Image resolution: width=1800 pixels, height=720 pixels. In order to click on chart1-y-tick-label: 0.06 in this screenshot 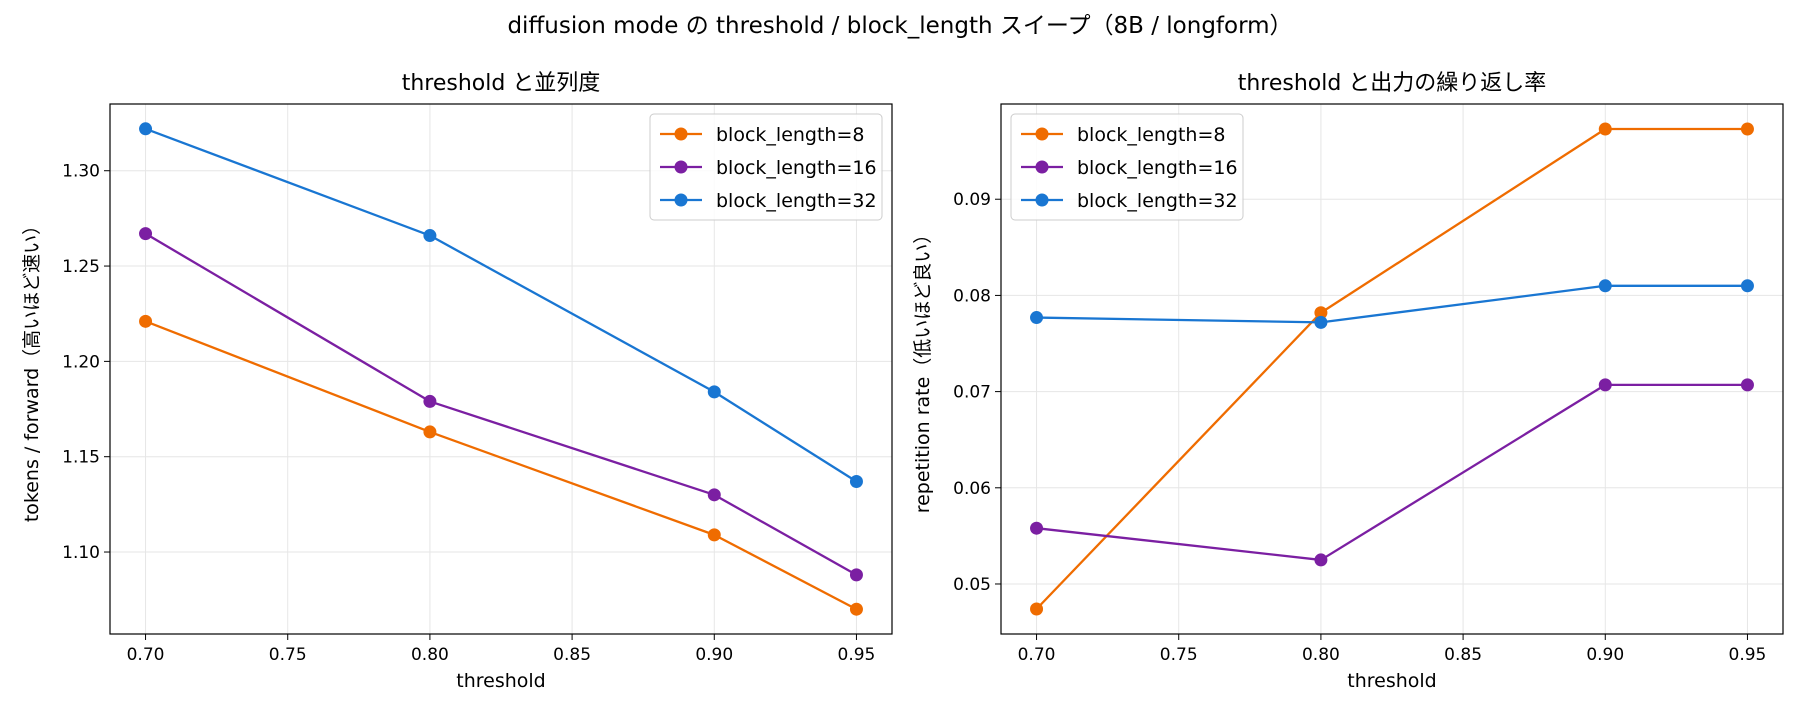, I will do `click(972, 489)`.